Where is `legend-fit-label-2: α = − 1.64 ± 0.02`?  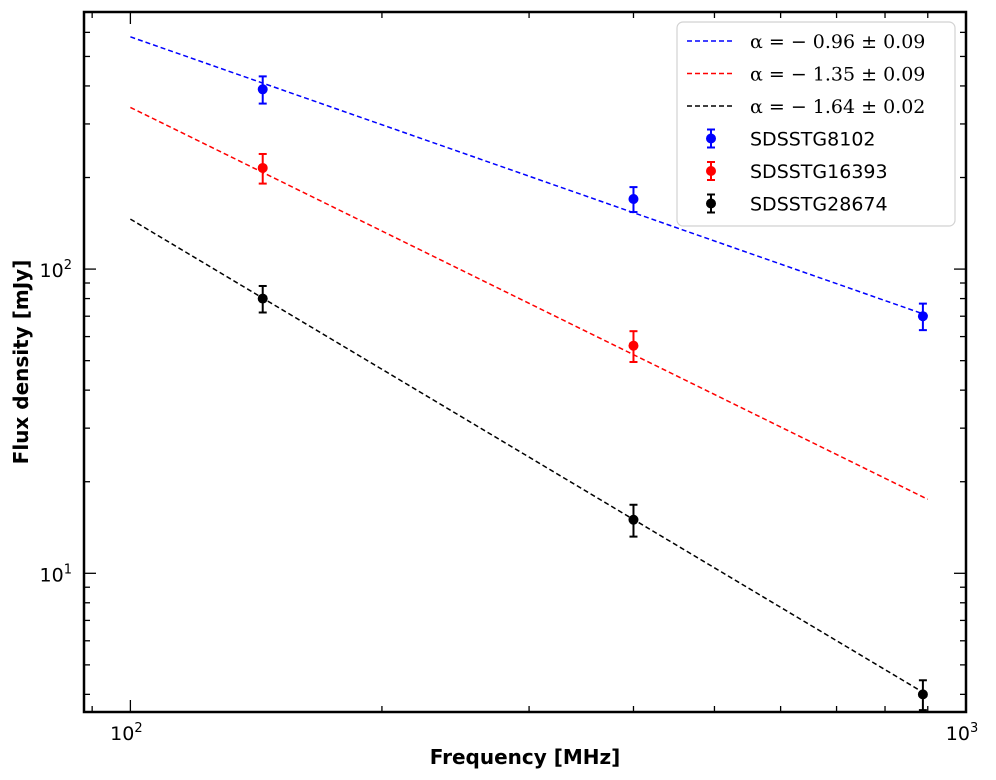 legend-fit-label-2: α = − 1.64 ± 0.02 is located at coordinates (837, 107).